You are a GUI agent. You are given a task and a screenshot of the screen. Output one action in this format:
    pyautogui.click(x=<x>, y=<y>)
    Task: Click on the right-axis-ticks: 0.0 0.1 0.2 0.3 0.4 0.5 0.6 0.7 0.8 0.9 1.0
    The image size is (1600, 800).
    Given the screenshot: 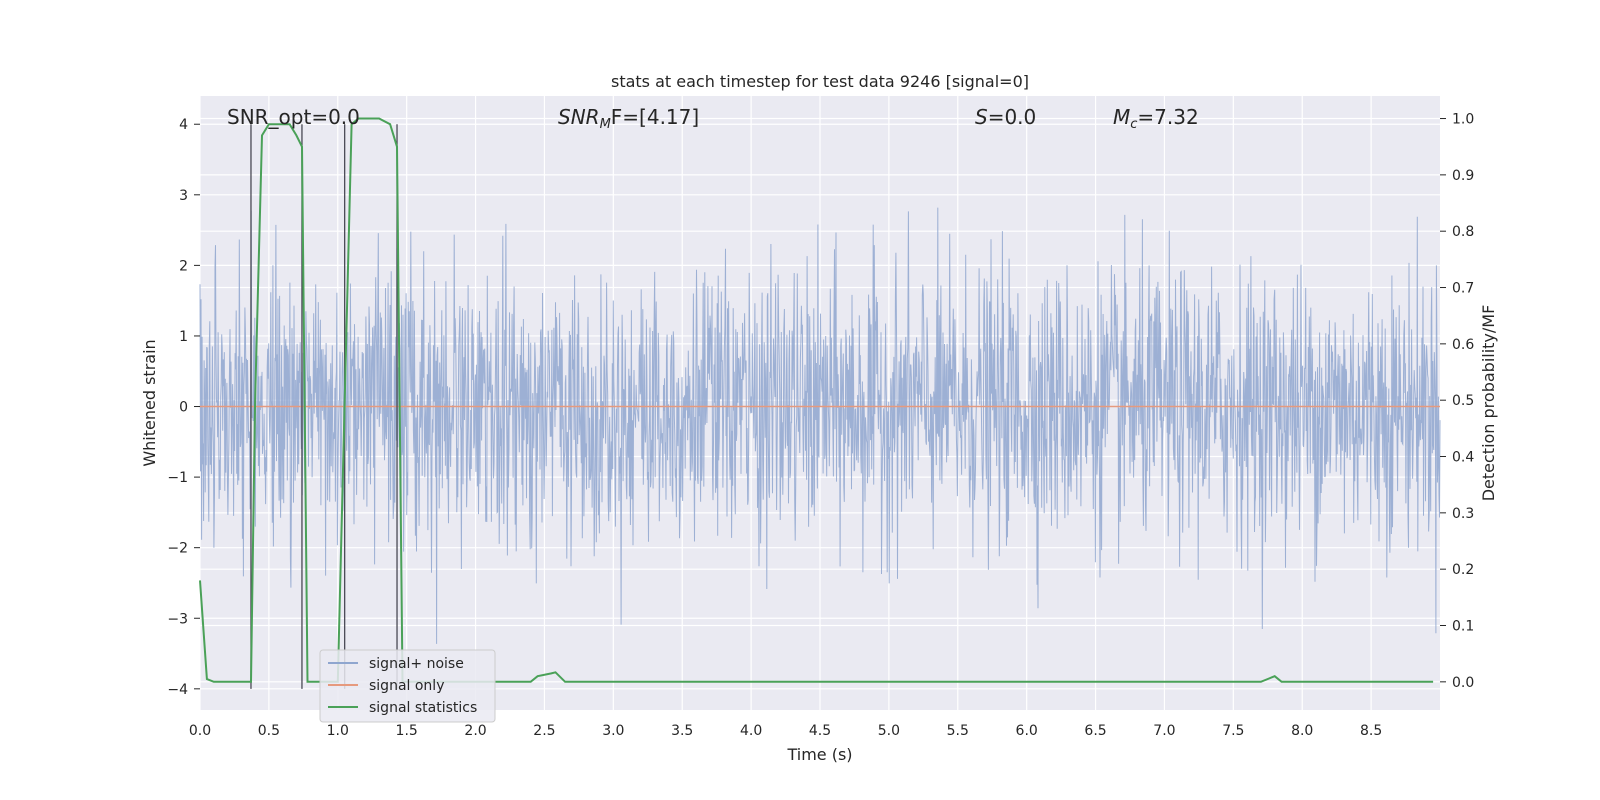 What is the action you would take?
    pyautogui.click(x=1457, y=401)
    